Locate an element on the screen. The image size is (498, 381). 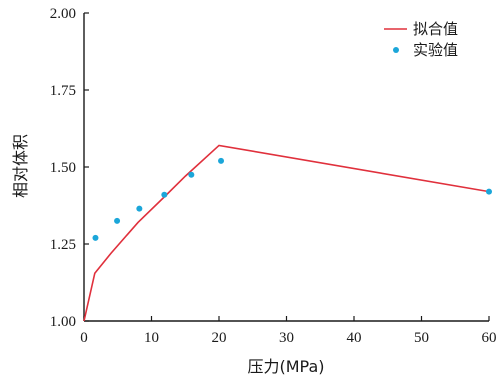
x-tick-label: 20 is located at coordinates (219, 338).